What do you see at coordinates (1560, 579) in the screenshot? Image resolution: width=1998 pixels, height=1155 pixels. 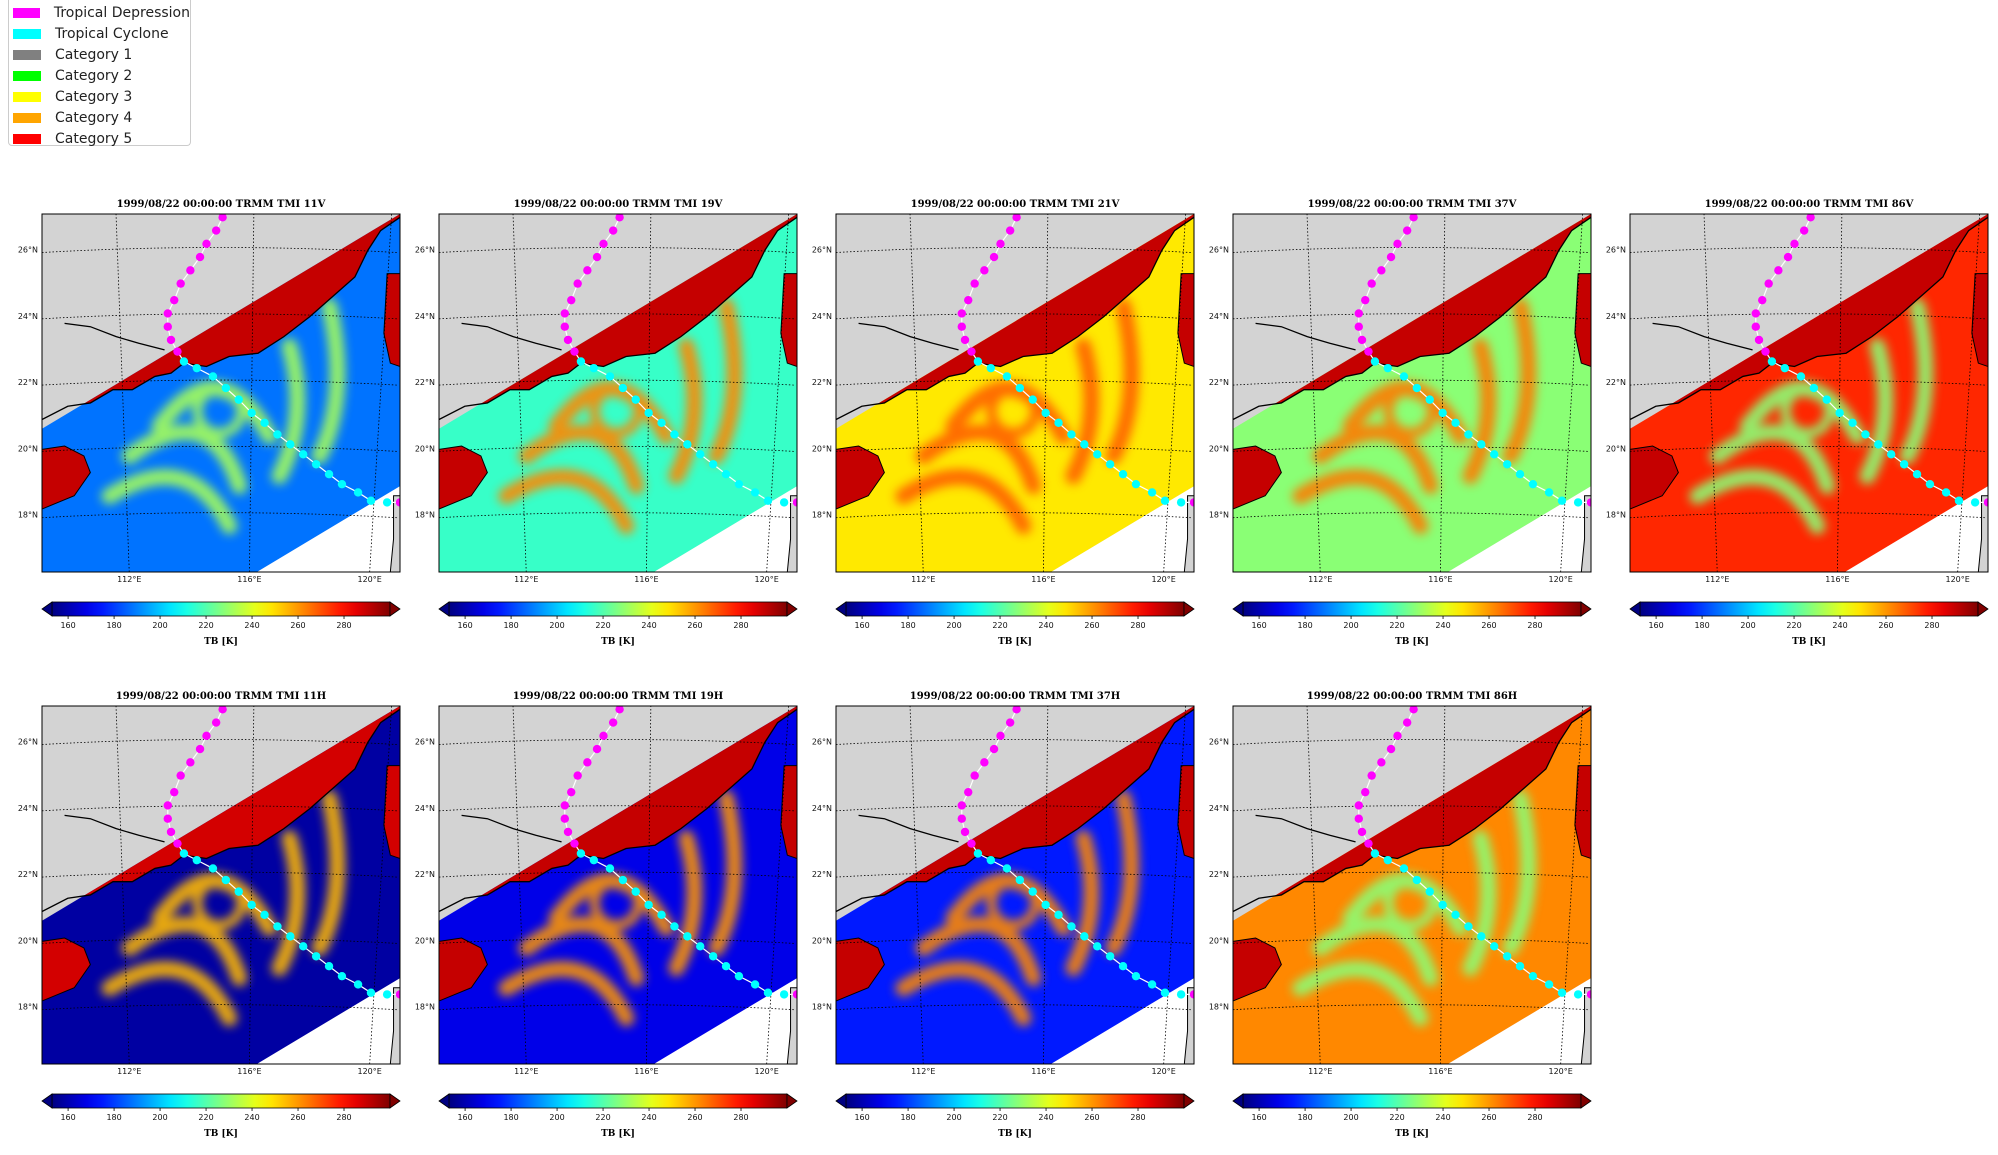 I see `lon-tick-label: 120°E` at bounding box center [1560, 579].